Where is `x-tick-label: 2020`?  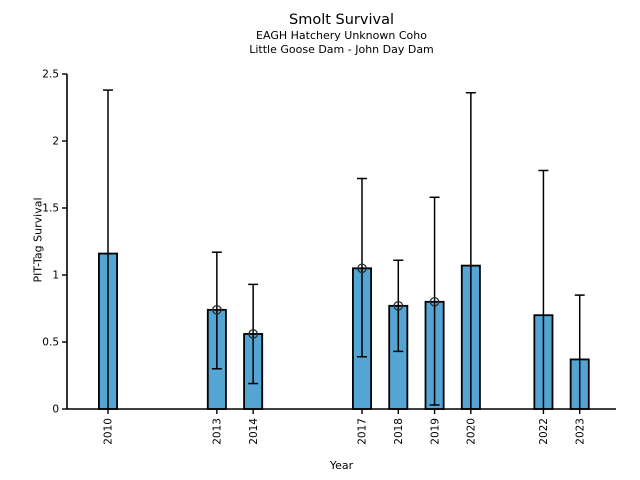
x-tick-label: 2020 is located at coordinates (472, 431).